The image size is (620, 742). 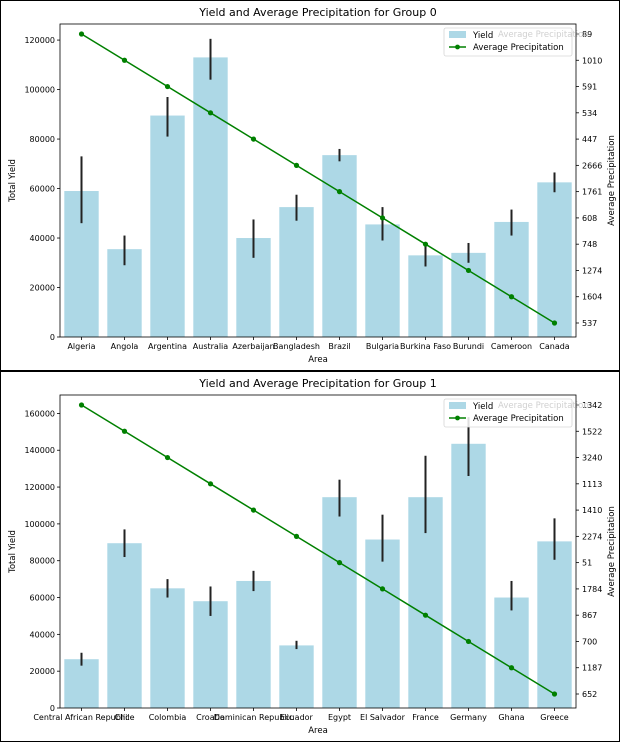 What do you see at coordinates (81, 346) in the screenshot?
I see `x-tick-label: Algeria` at bounding box center [81, 346].